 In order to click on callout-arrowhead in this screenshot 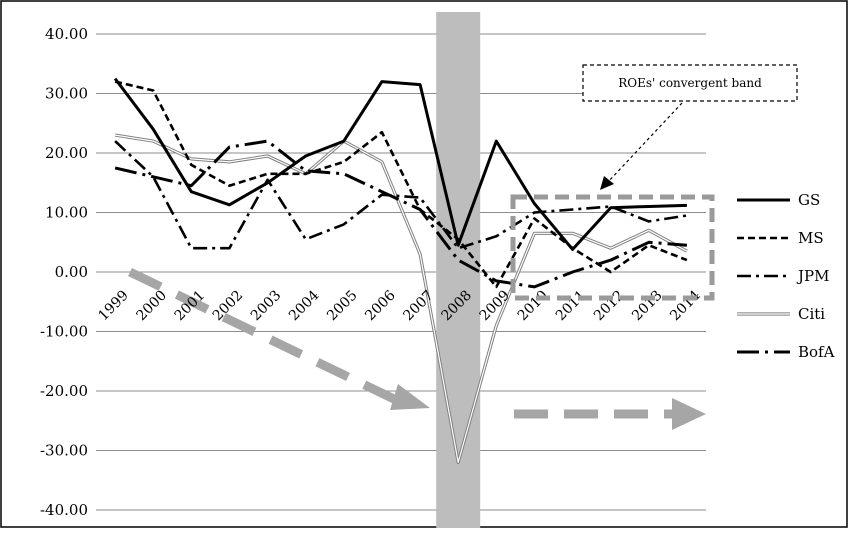, I will do `click(607, 183)`.